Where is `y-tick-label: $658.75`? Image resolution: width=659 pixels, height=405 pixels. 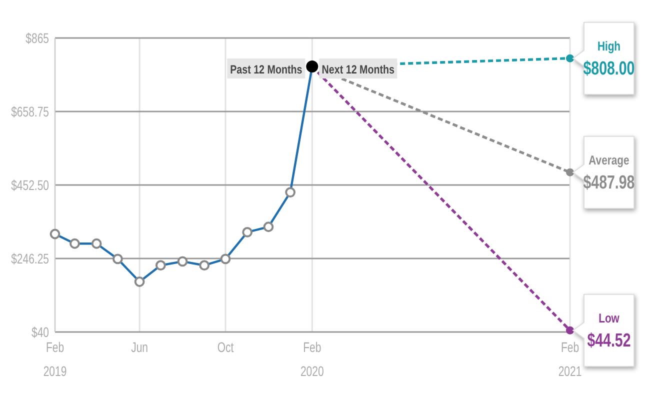
y-tick-label: $658.75 is located at coordinates (30, 112).